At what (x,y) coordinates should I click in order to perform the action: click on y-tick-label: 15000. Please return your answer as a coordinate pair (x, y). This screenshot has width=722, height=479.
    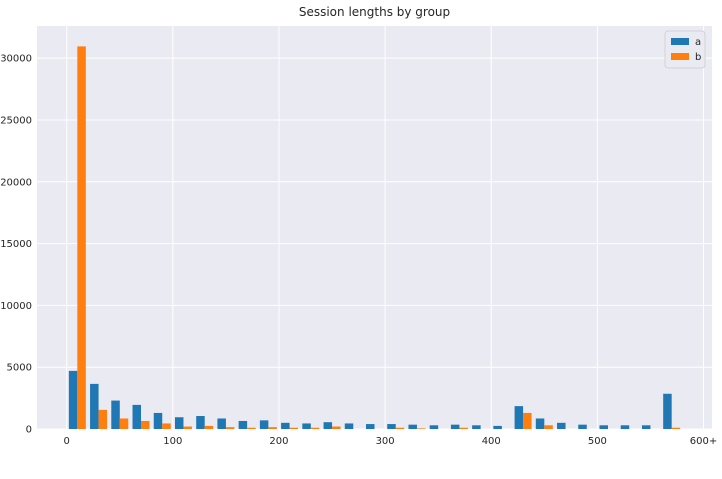
    Looking at the image, I should click on (16, 244).